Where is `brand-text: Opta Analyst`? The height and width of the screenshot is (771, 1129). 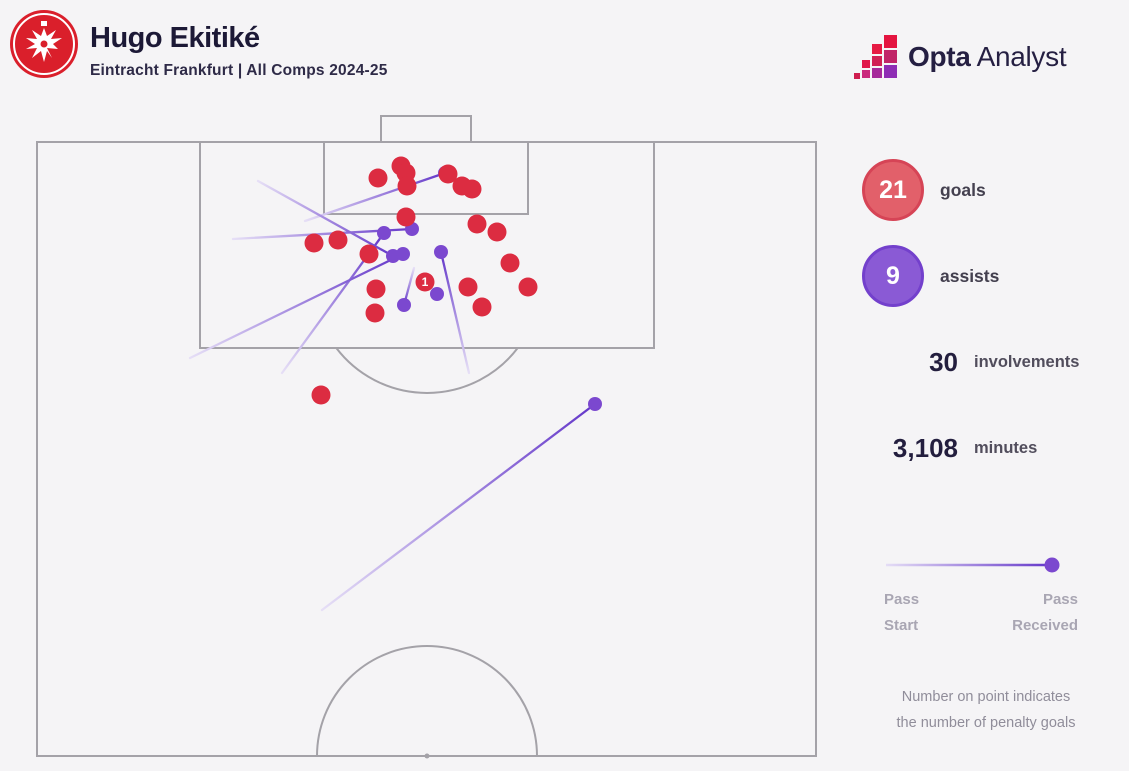 brand-text: Opta Analyst is located at coordinates (987, 57).